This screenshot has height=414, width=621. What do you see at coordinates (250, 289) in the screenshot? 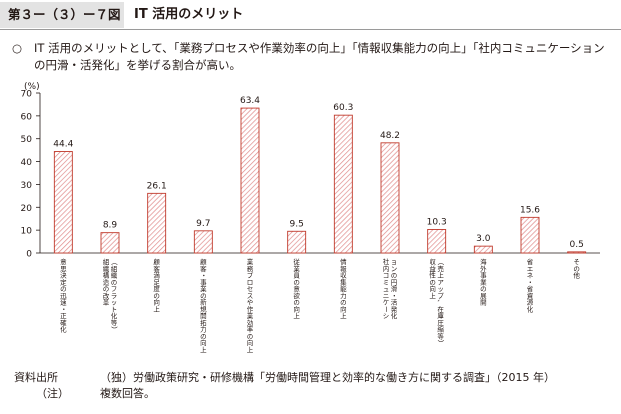
I see `category-label-glyph: セ` at bounding box center [250, 289].